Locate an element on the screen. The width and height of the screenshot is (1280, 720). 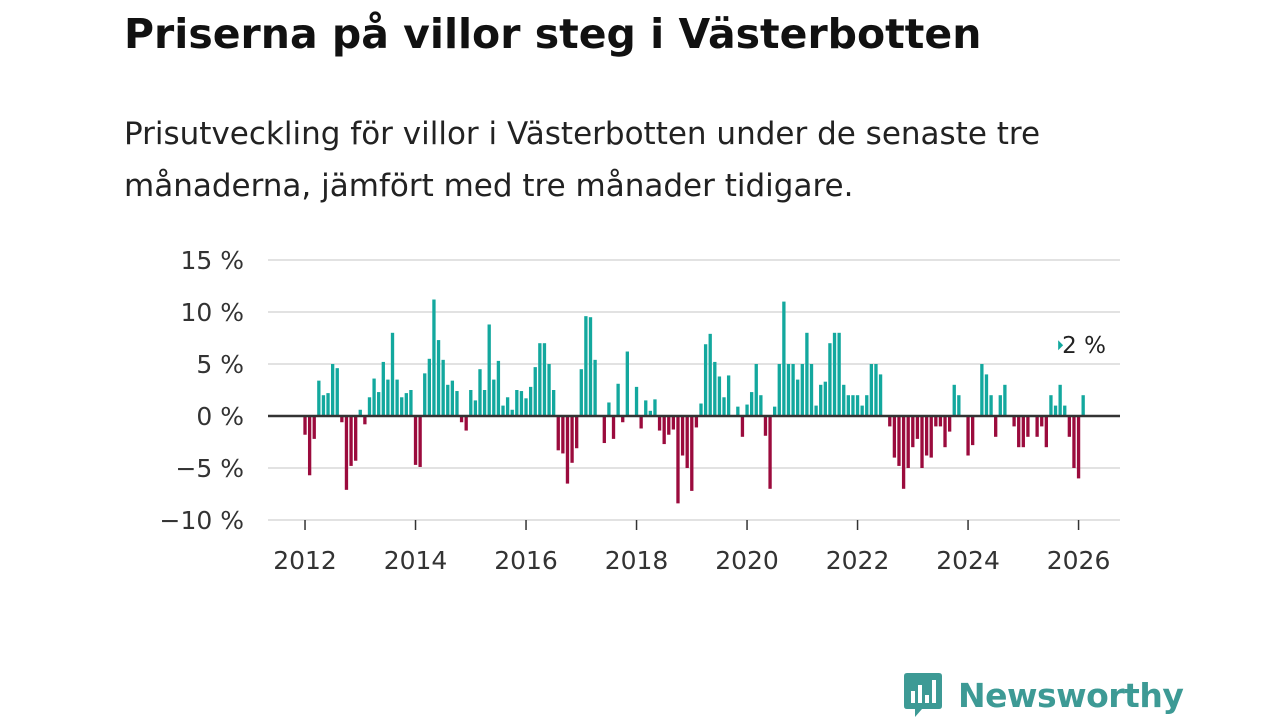
y-axis-labels: 15 % 10 % 5 % 0 % −5 % −10 % is located at coordinates (202, 390).